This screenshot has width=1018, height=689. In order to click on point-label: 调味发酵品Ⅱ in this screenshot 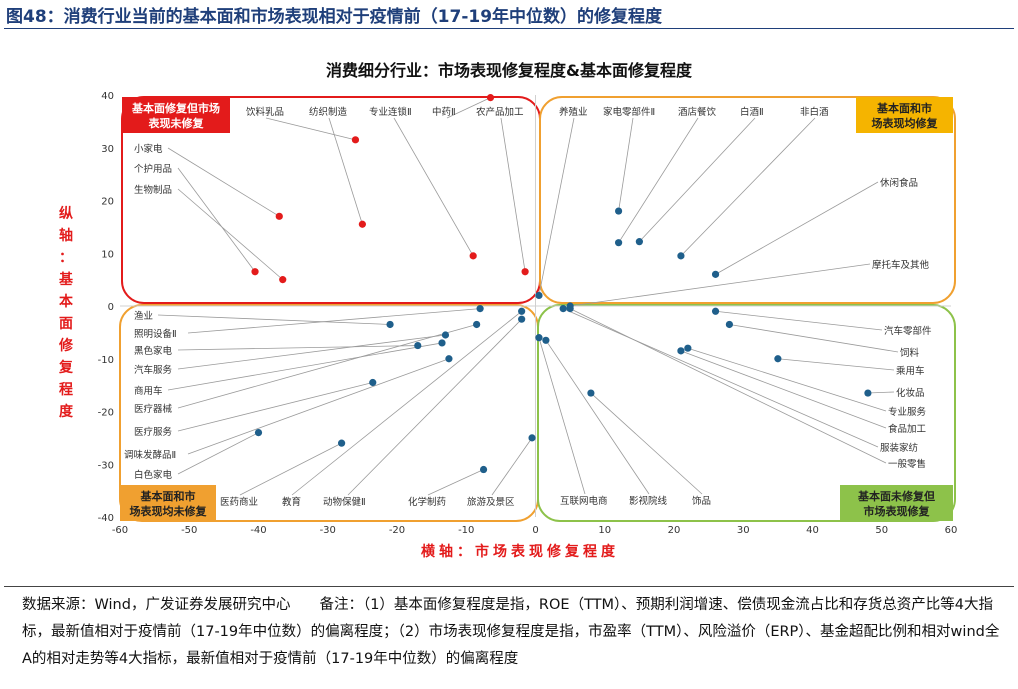, I will do `click(150, 455)`.